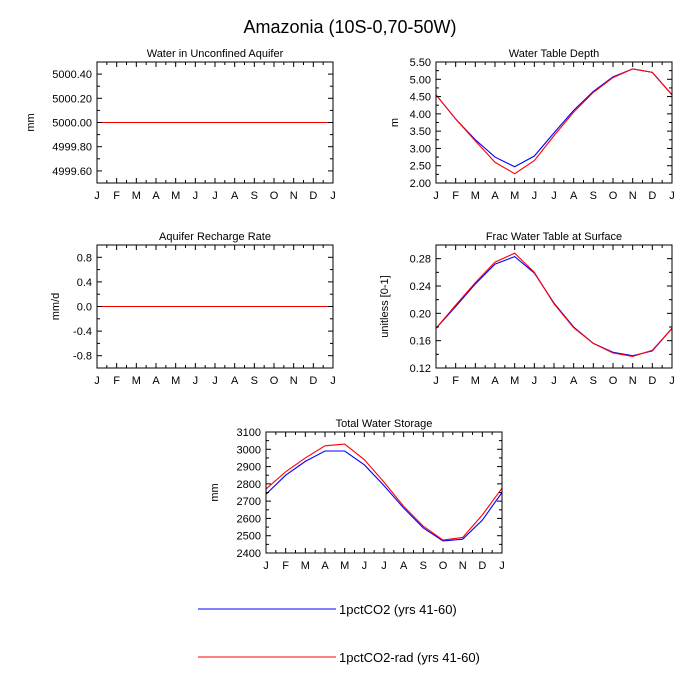  I want to click on legend-entry-1pctco2-rad: 1pctCO2-rad (yrs 41-60), so click(339, 657).